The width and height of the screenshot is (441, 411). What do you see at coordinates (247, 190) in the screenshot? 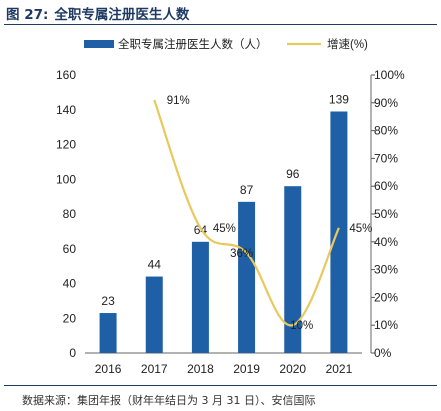
I see `bar-data-label: 87` at bounding box center [247, 190].